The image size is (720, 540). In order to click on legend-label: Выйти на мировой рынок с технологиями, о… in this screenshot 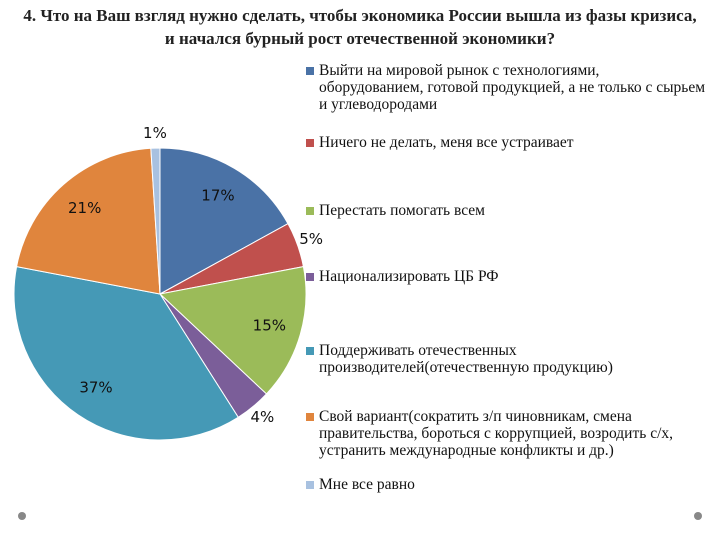, I will do `click(512, 87)`.